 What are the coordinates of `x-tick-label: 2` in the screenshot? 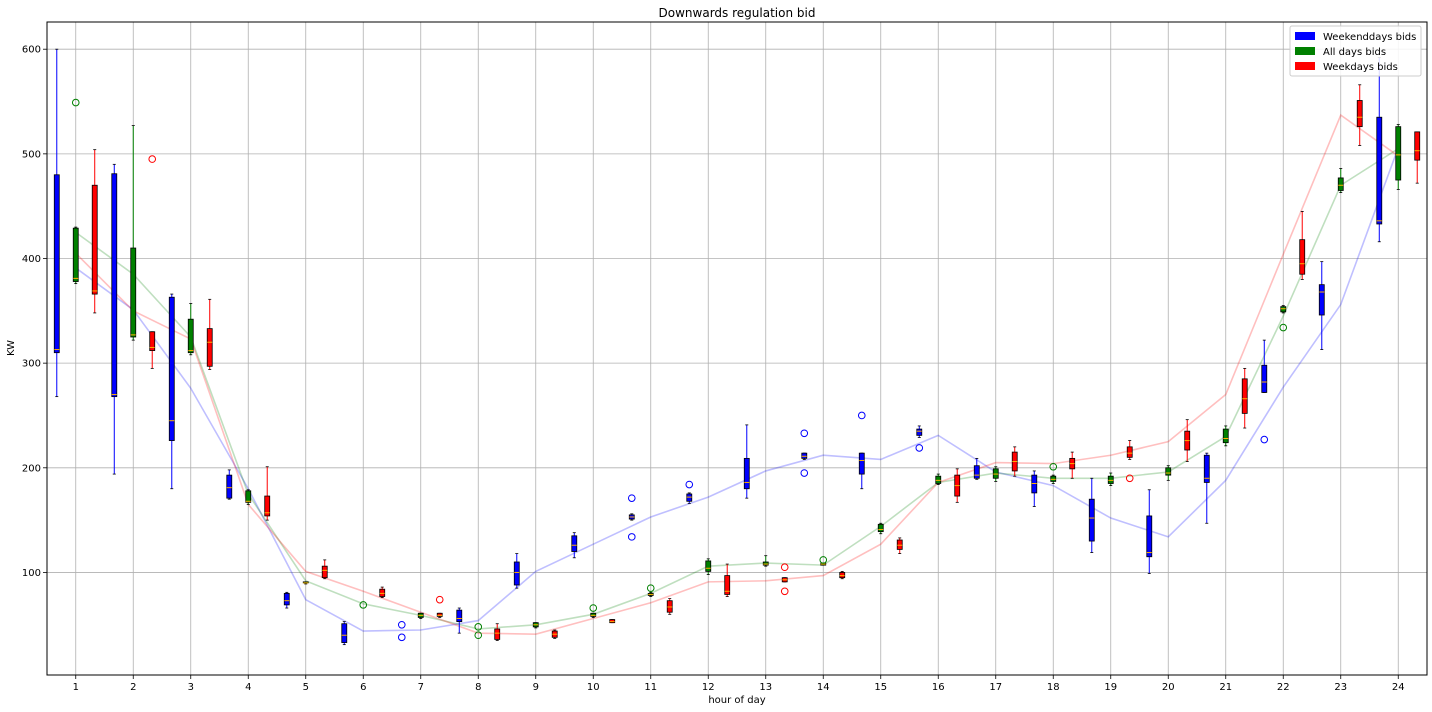 It's located at (133, 687).